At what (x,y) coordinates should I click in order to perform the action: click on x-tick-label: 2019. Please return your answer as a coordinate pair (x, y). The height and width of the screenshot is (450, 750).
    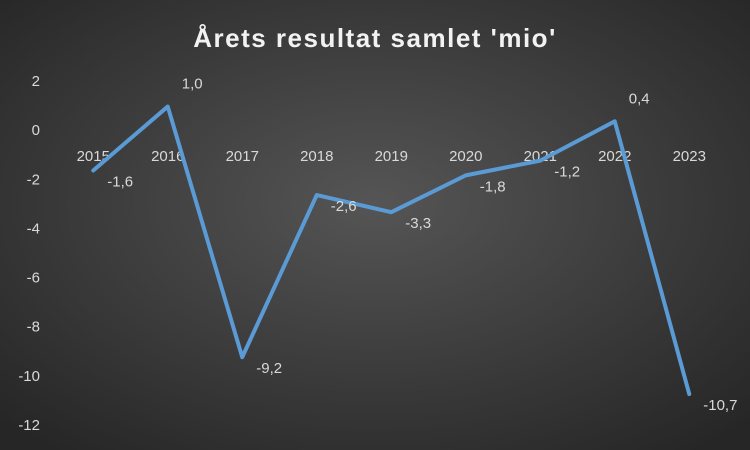
    Looking at the image, I should click on (391, 156).